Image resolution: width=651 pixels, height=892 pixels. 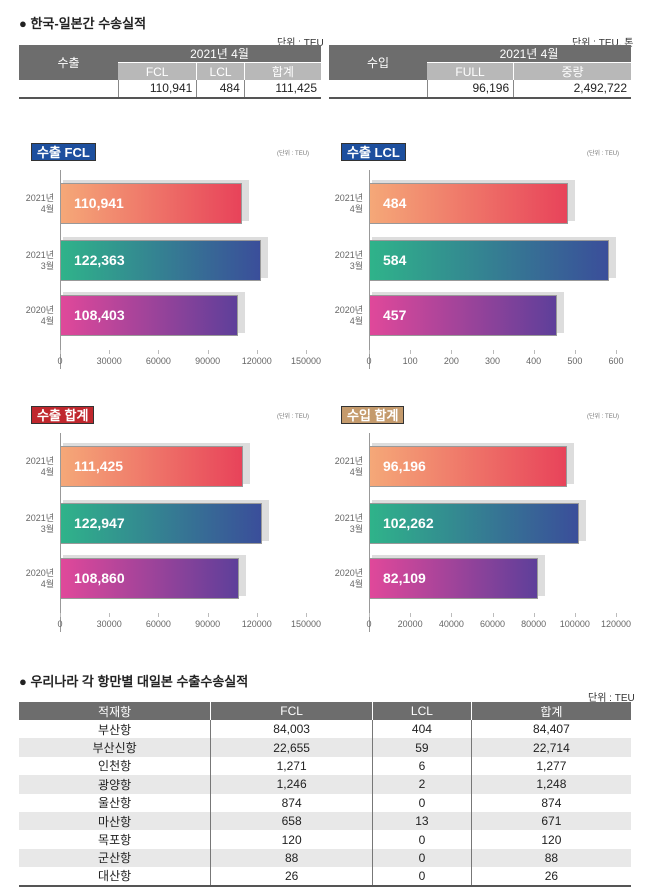 I want to click on column-header: FCL, so click(x=291, y=711).